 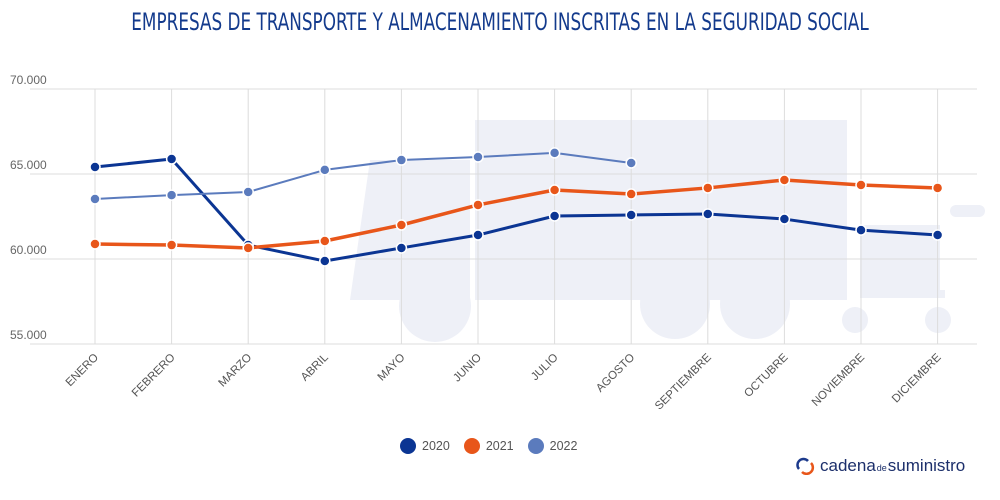 What do you see at coordinates (154, 376) in the screenshot?
I see `x-tick-label: FEBRERO` at bounding box center [154, 376].